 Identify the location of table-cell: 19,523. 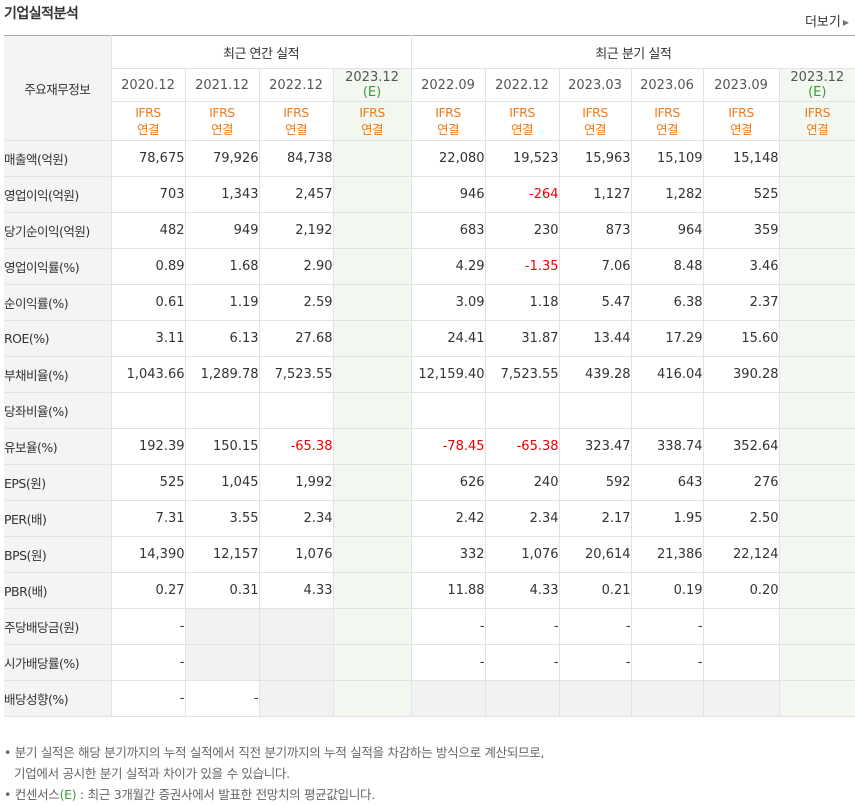
(522, 158).